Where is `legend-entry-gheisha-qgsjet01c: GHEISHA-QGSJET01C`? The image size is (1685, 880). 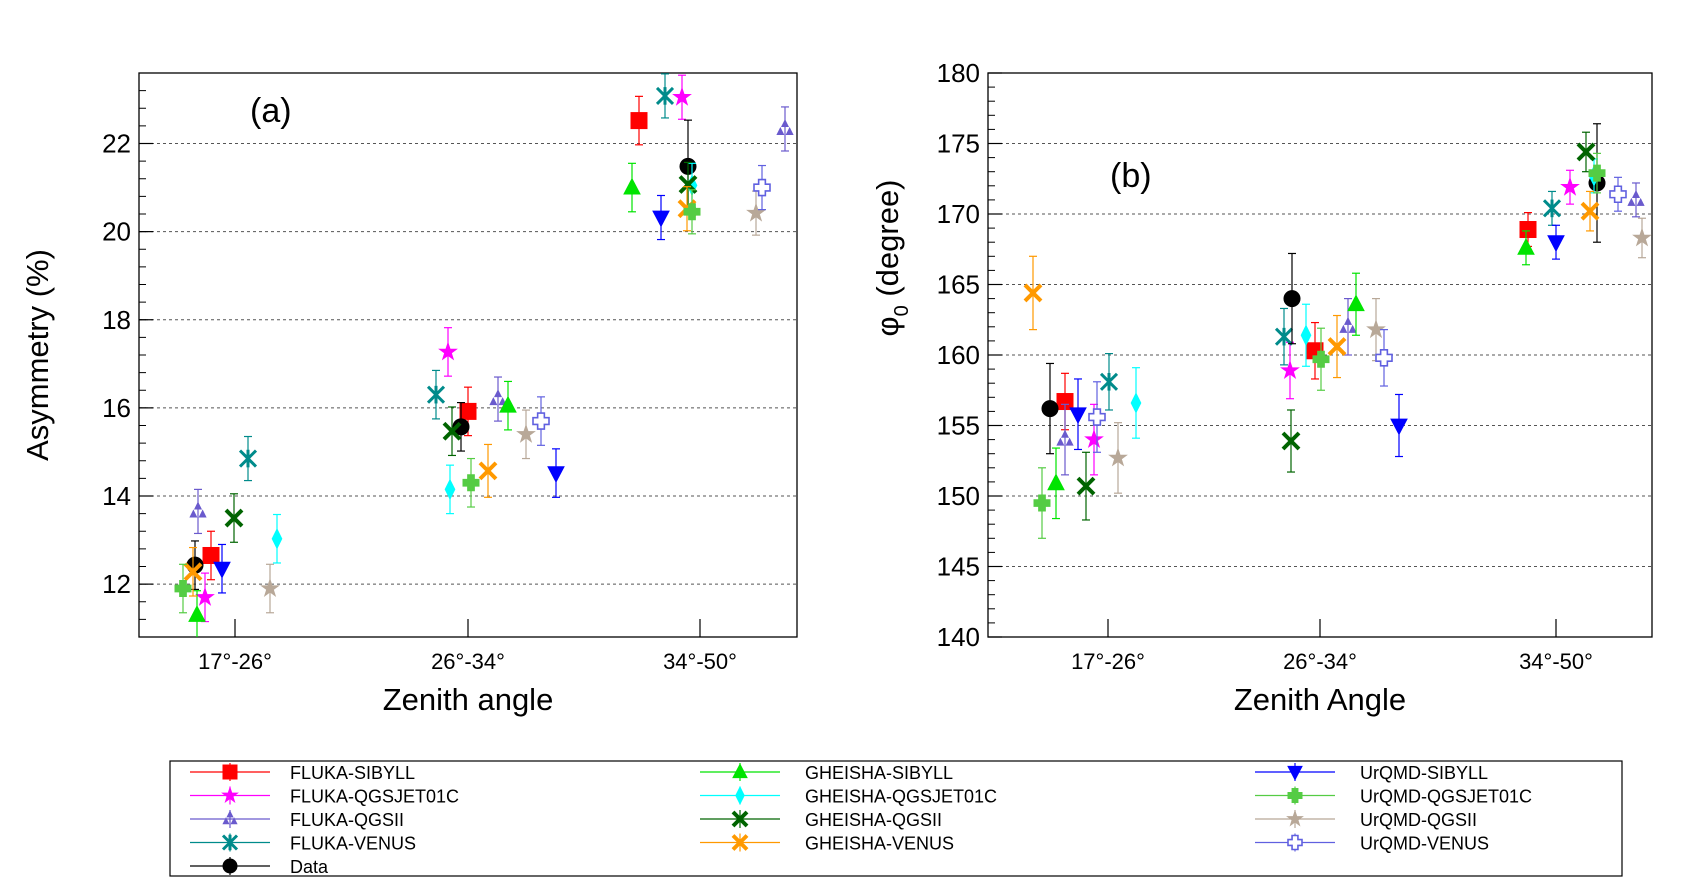 legend-entry-gheisha-qgsjet01c: GHEISHA-QGSJET01C is located at coordinates (848, 796).